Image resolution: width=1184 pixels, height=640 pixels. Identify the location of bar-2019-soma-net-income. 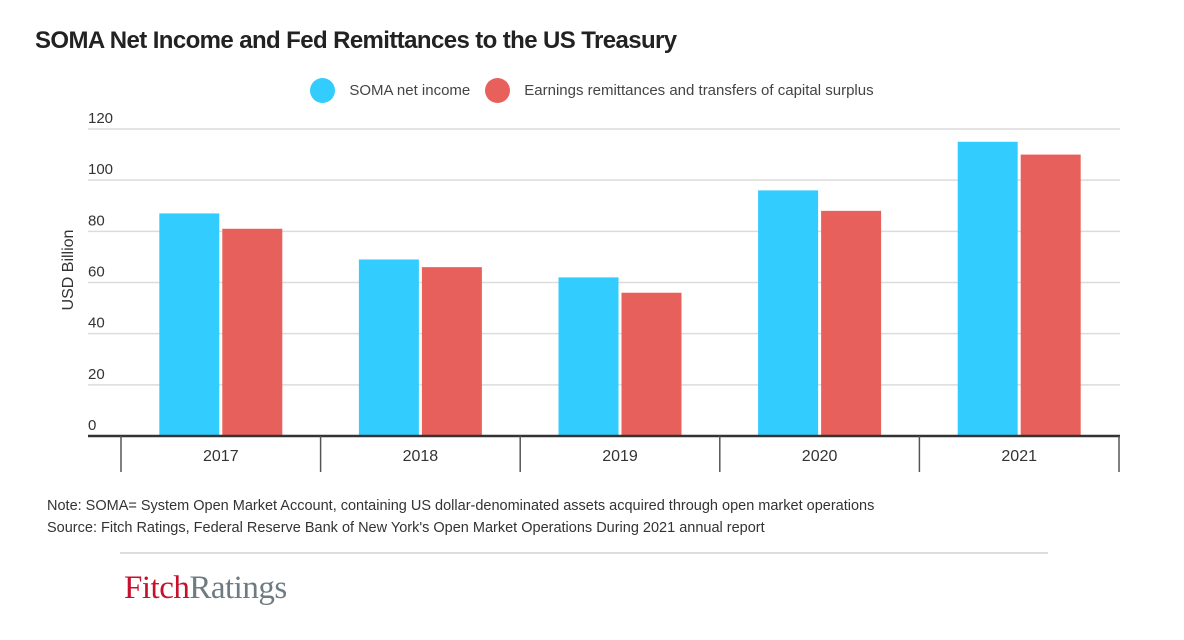
(588, 356).